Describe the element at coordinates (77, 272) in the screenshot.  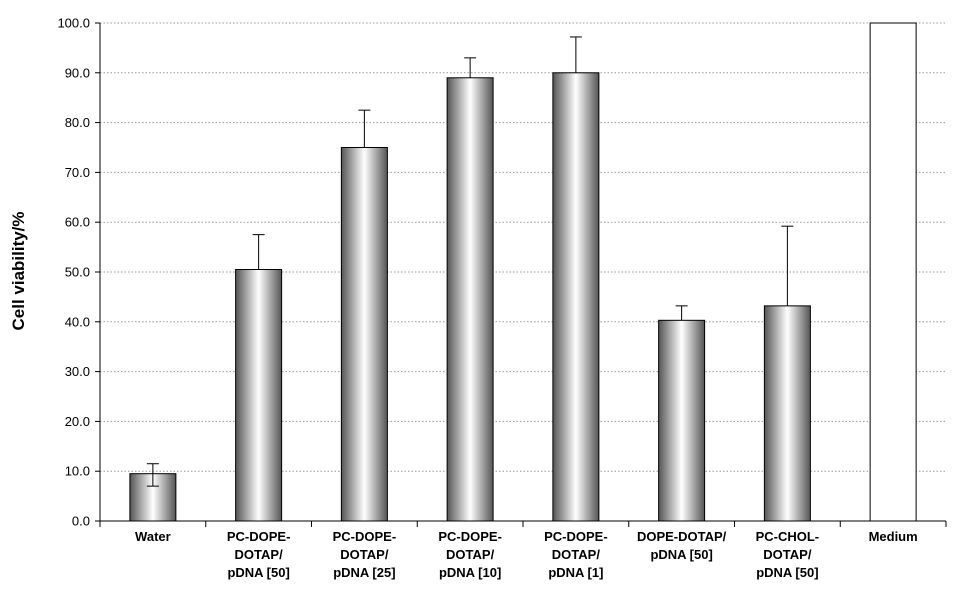
I see `y-tick-label: 50.0` at that location.